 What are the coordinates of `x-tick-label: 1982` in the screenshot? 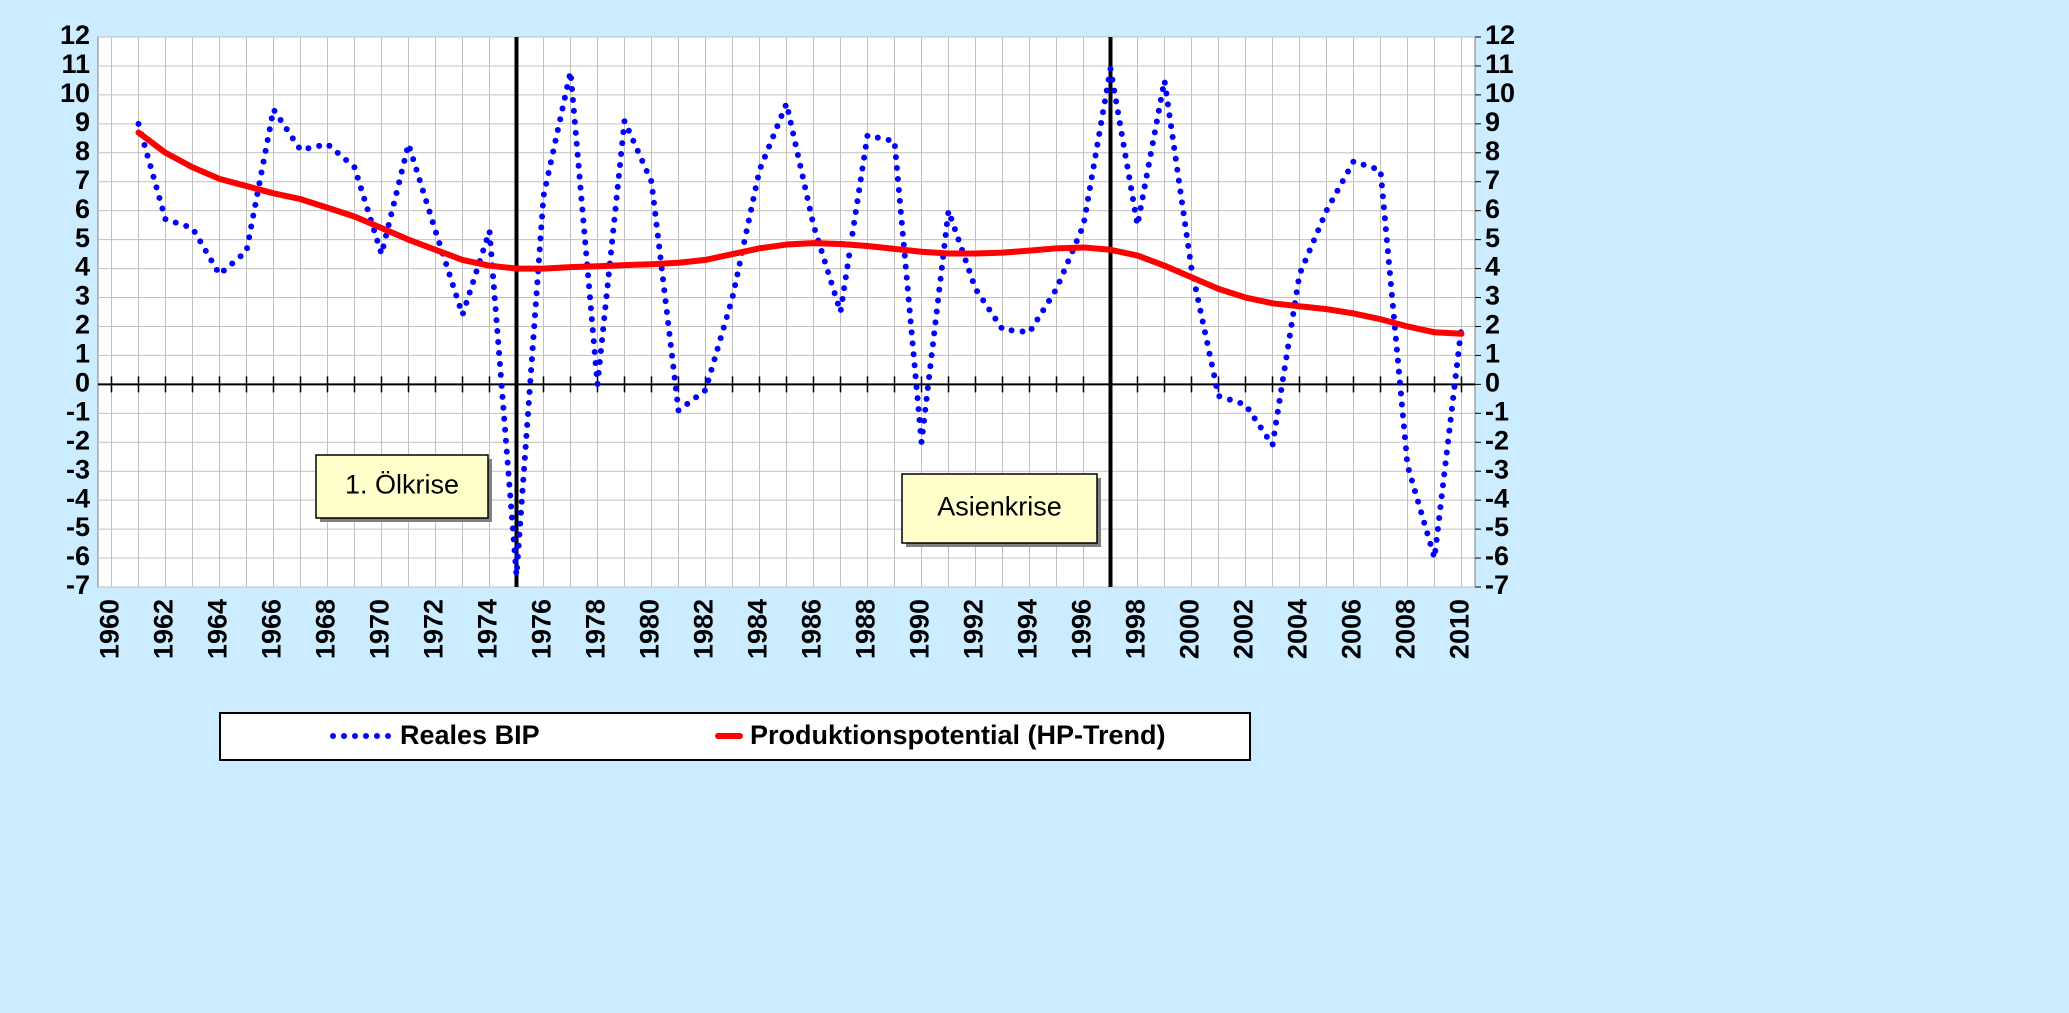 It's located at (704, 629).